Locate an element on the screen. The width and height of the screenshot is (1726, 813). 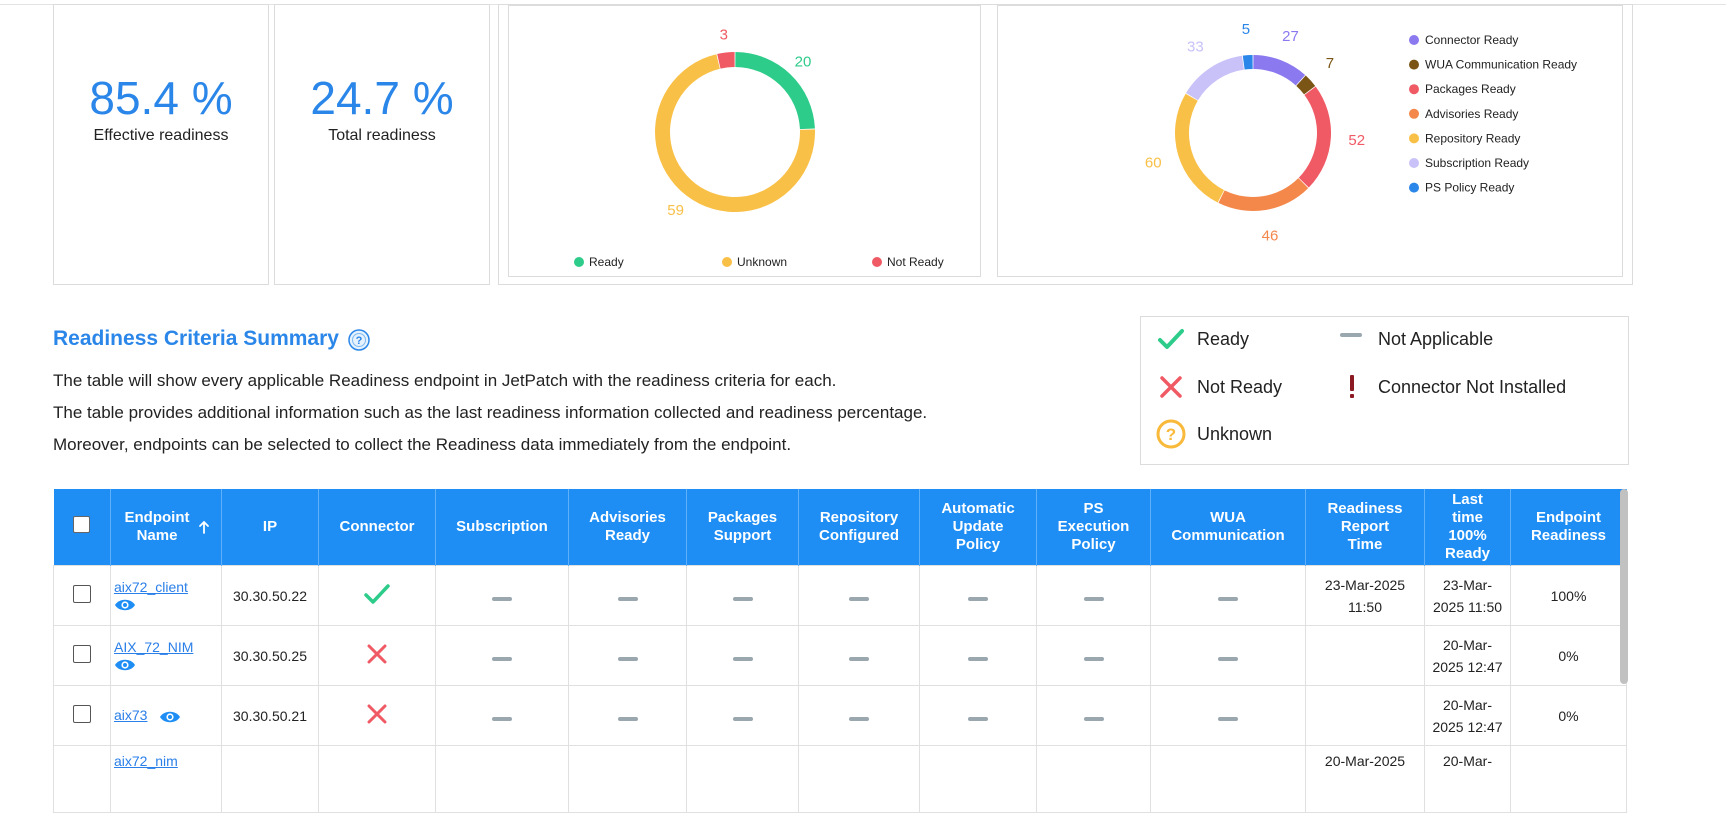
legend-marker-advisories-ready is located at coordinates (1414, 113).